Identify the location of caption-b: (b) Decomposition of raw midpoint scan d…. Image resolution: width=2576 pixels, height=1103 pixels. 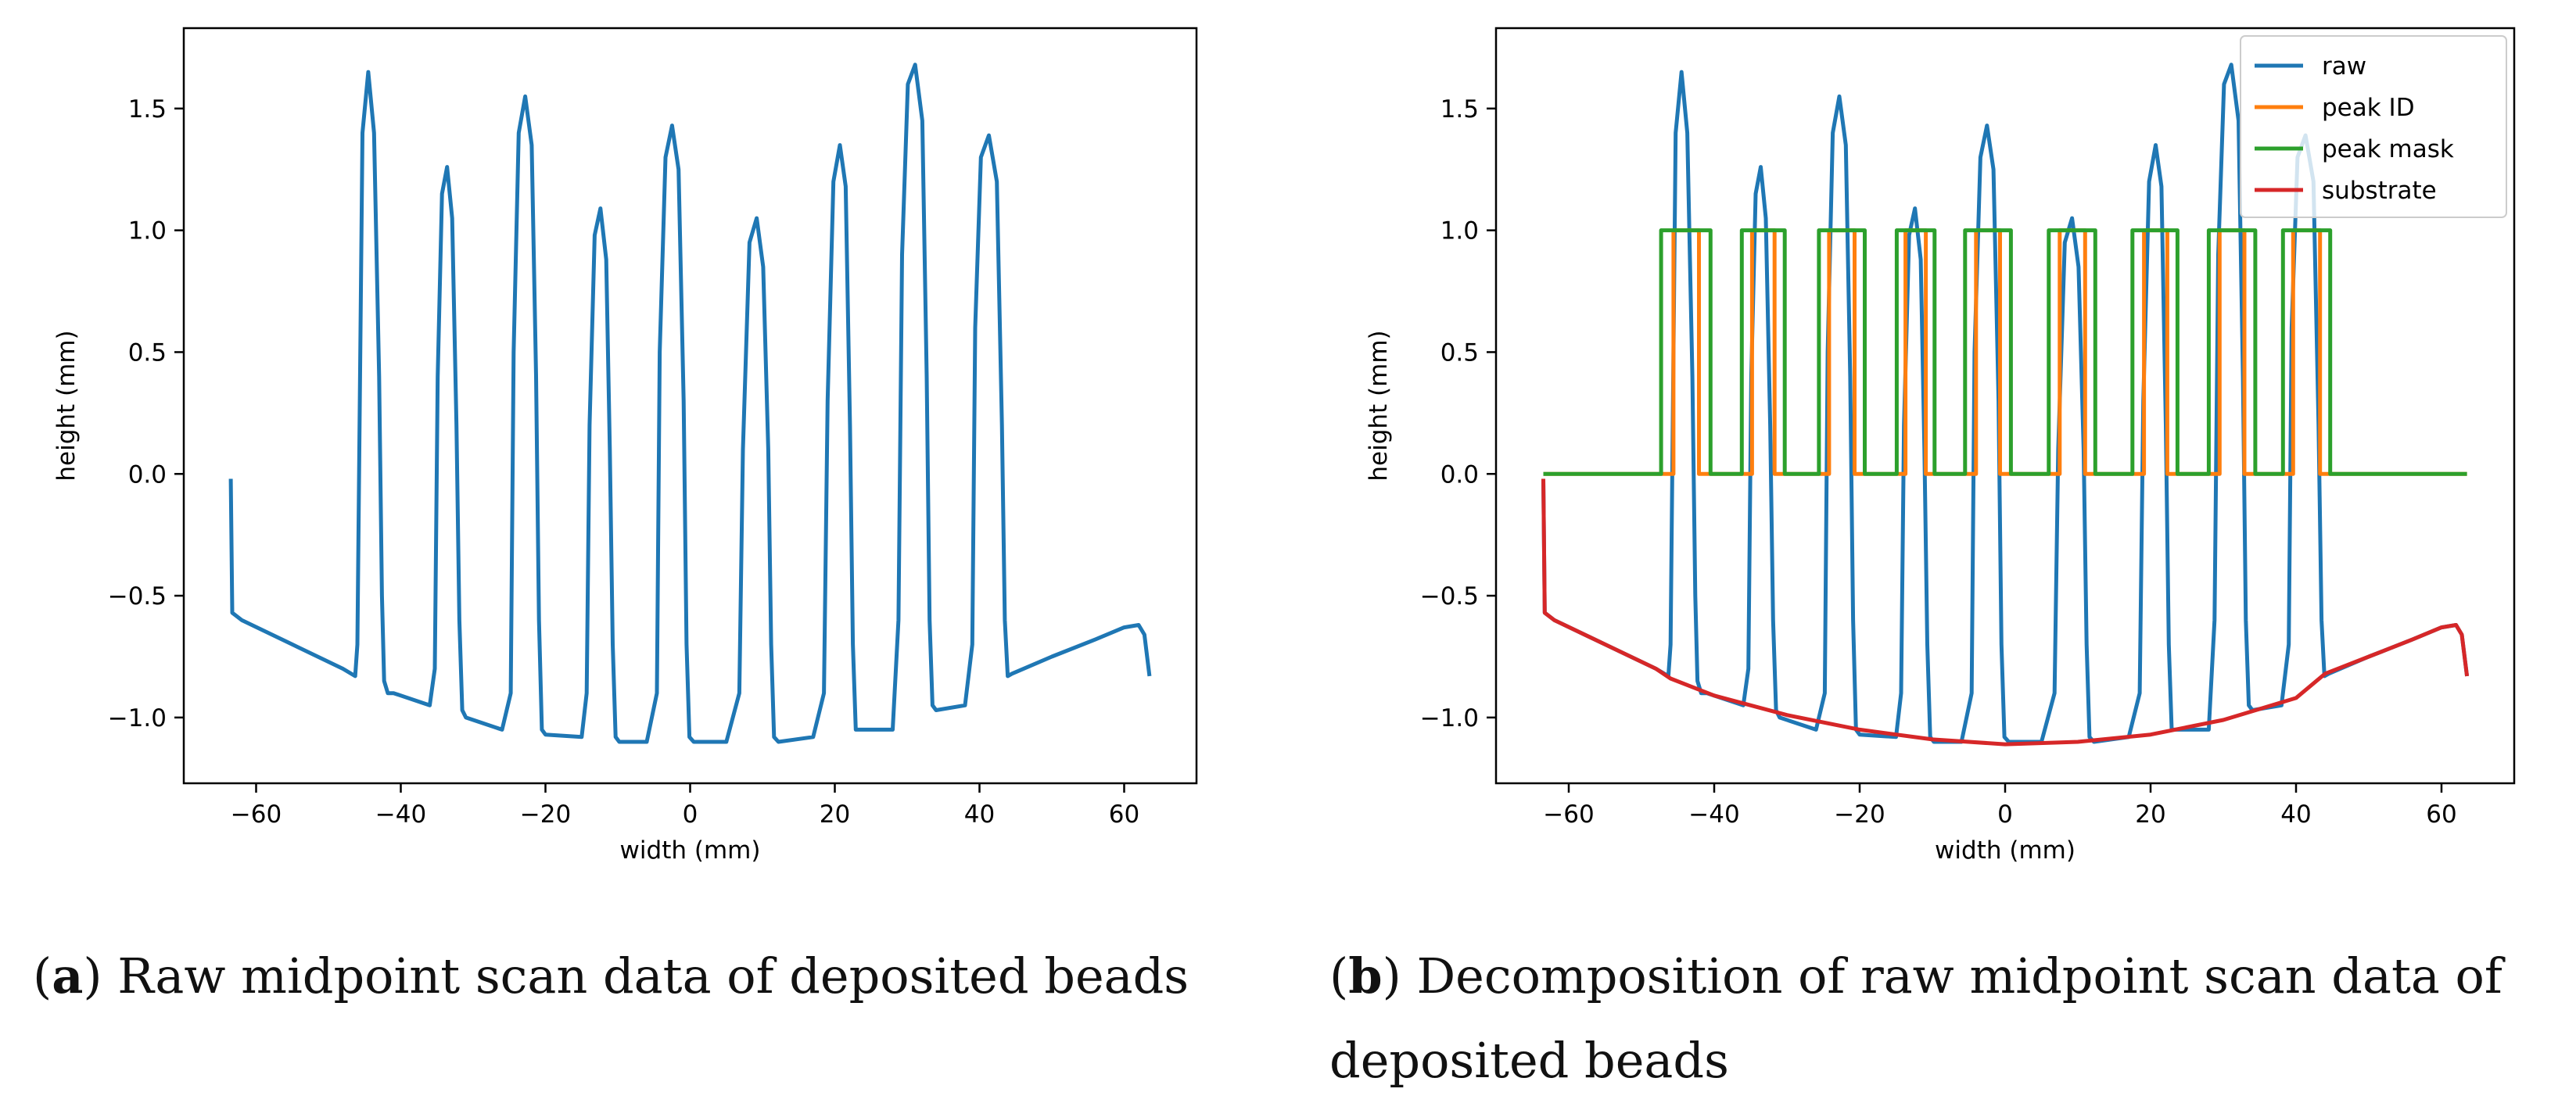
(1916, 1018).